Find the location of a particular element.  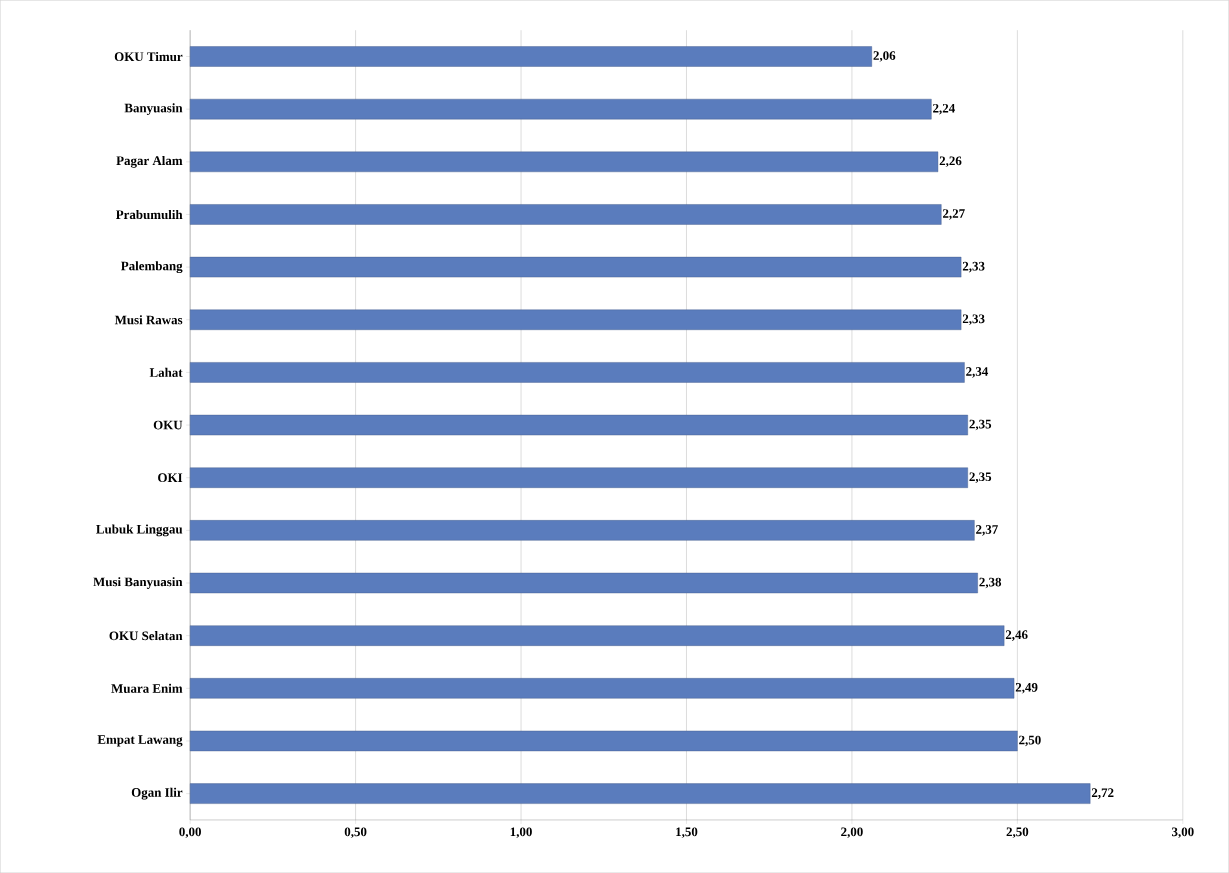

y-tick-label: Prabumulih is located at coordinates (149, 214).